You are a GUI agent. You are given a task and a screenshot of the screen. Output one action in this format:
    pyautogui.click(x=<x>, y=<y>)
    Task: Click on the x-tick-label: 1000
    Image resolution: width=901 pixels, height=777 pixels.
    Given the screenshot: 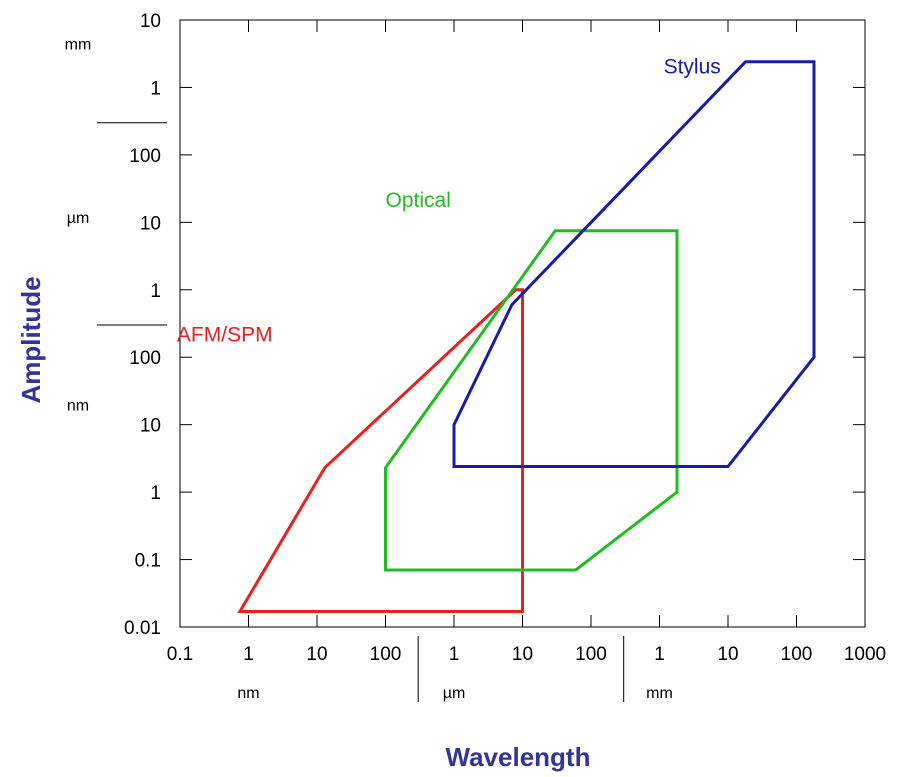 What is the action you would take?
    pyautogui.click(x=865, y=654)
    